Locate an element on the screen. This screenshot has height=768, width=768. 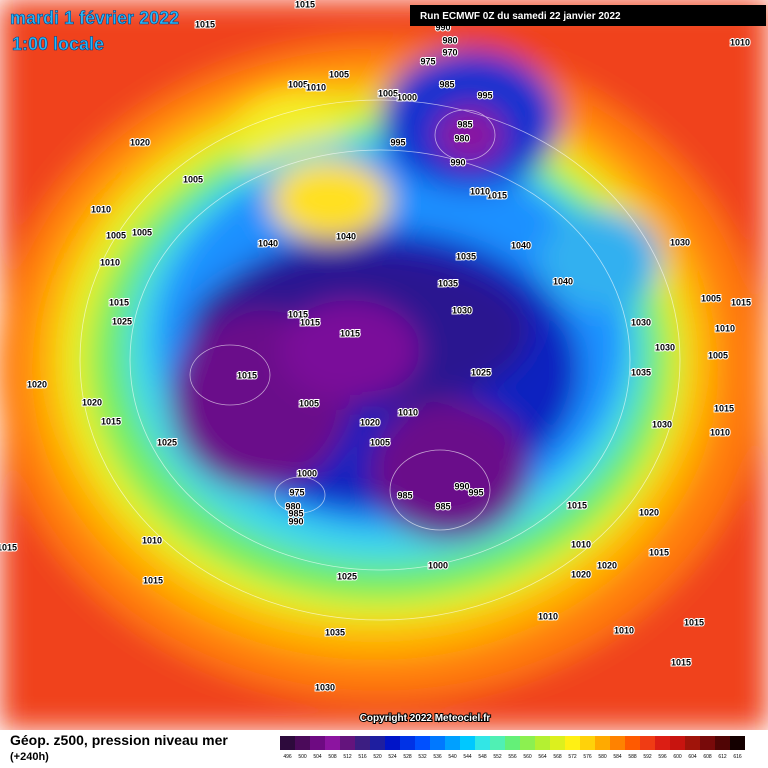
scale-label: 540 is located at coordinates (452, 757).